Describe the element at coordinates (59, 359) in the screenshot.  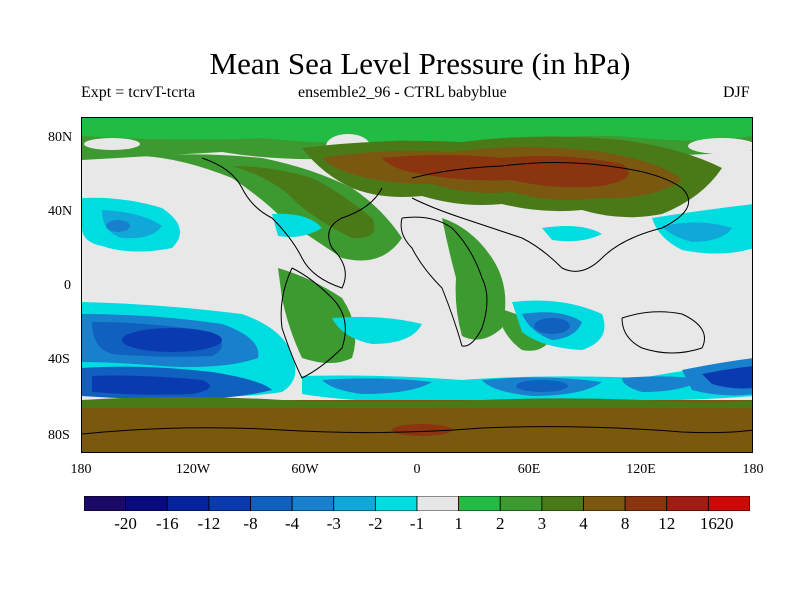
I see `lat-label-40s: 40S` at that location.